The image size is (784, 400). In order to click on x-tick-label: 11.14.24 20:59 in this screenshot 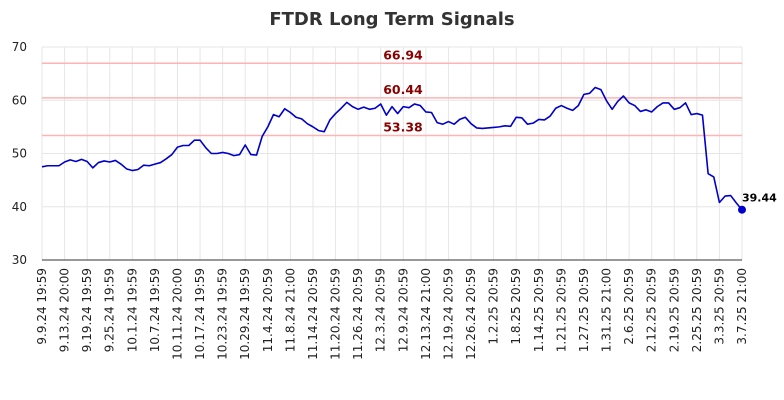, I will do `click(313, 314)`.